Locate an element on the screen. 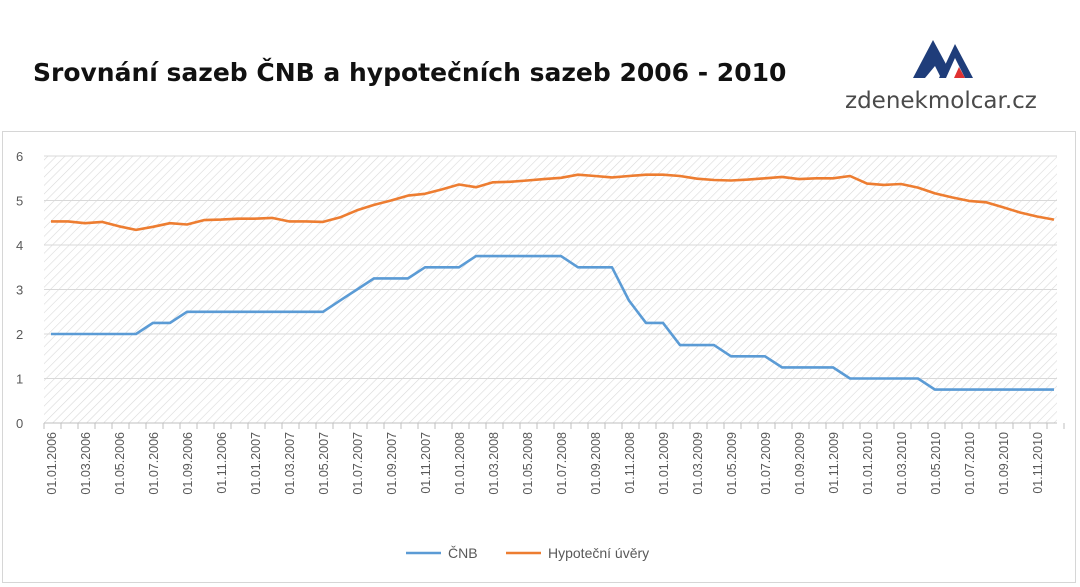  x-tick-label: 01.09.2006 is located at coordinates (188, 463).